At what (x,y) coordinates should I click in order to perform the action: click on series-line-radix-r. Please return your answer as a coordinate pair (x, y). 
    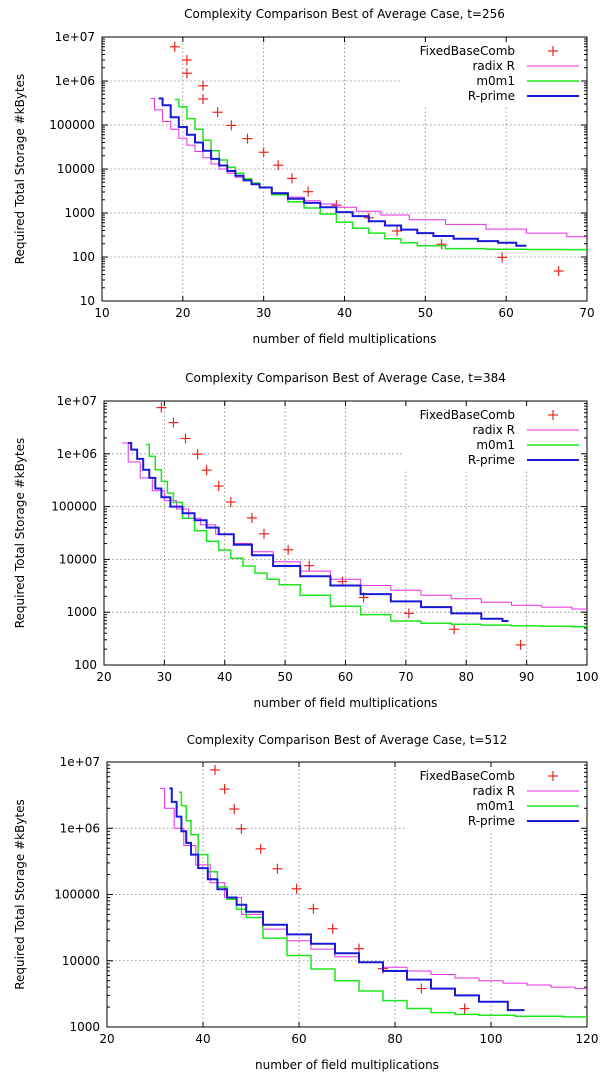
    Looking at the image, I should click on (354, 526).